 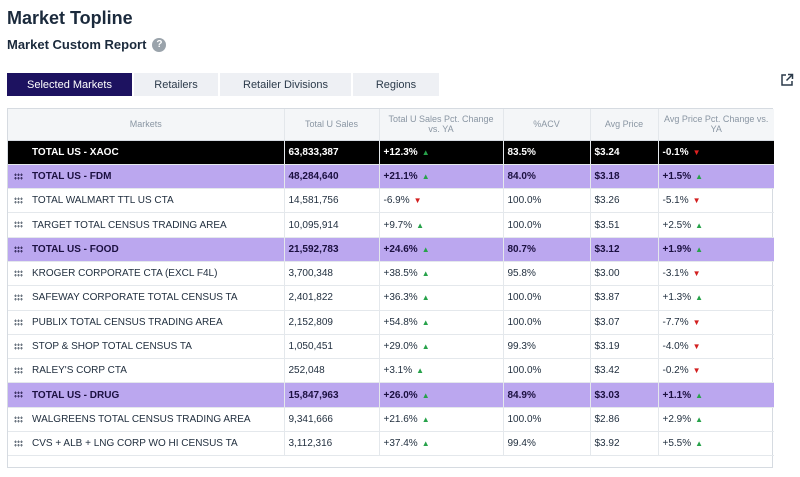 I want to click on sales-pct-value: +21.1%, so click(x=400, y=176).